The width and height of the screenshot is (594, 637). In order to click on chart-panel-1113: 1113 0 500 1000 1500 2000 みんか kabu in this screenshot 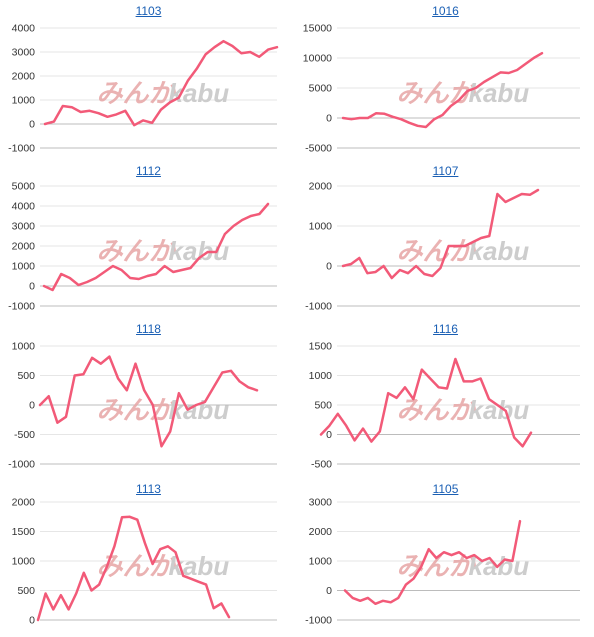, I will do `click(148, 557)`.